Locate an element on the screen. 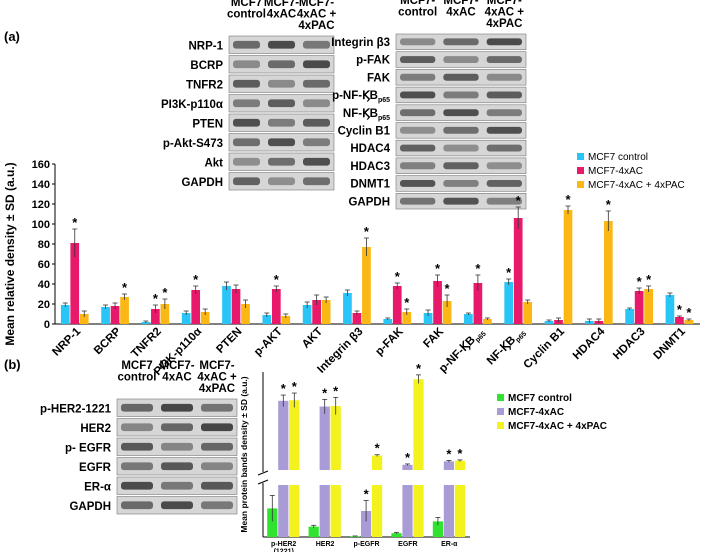  x-tick-label: HDAC3 is located at coordinates (629, 344).